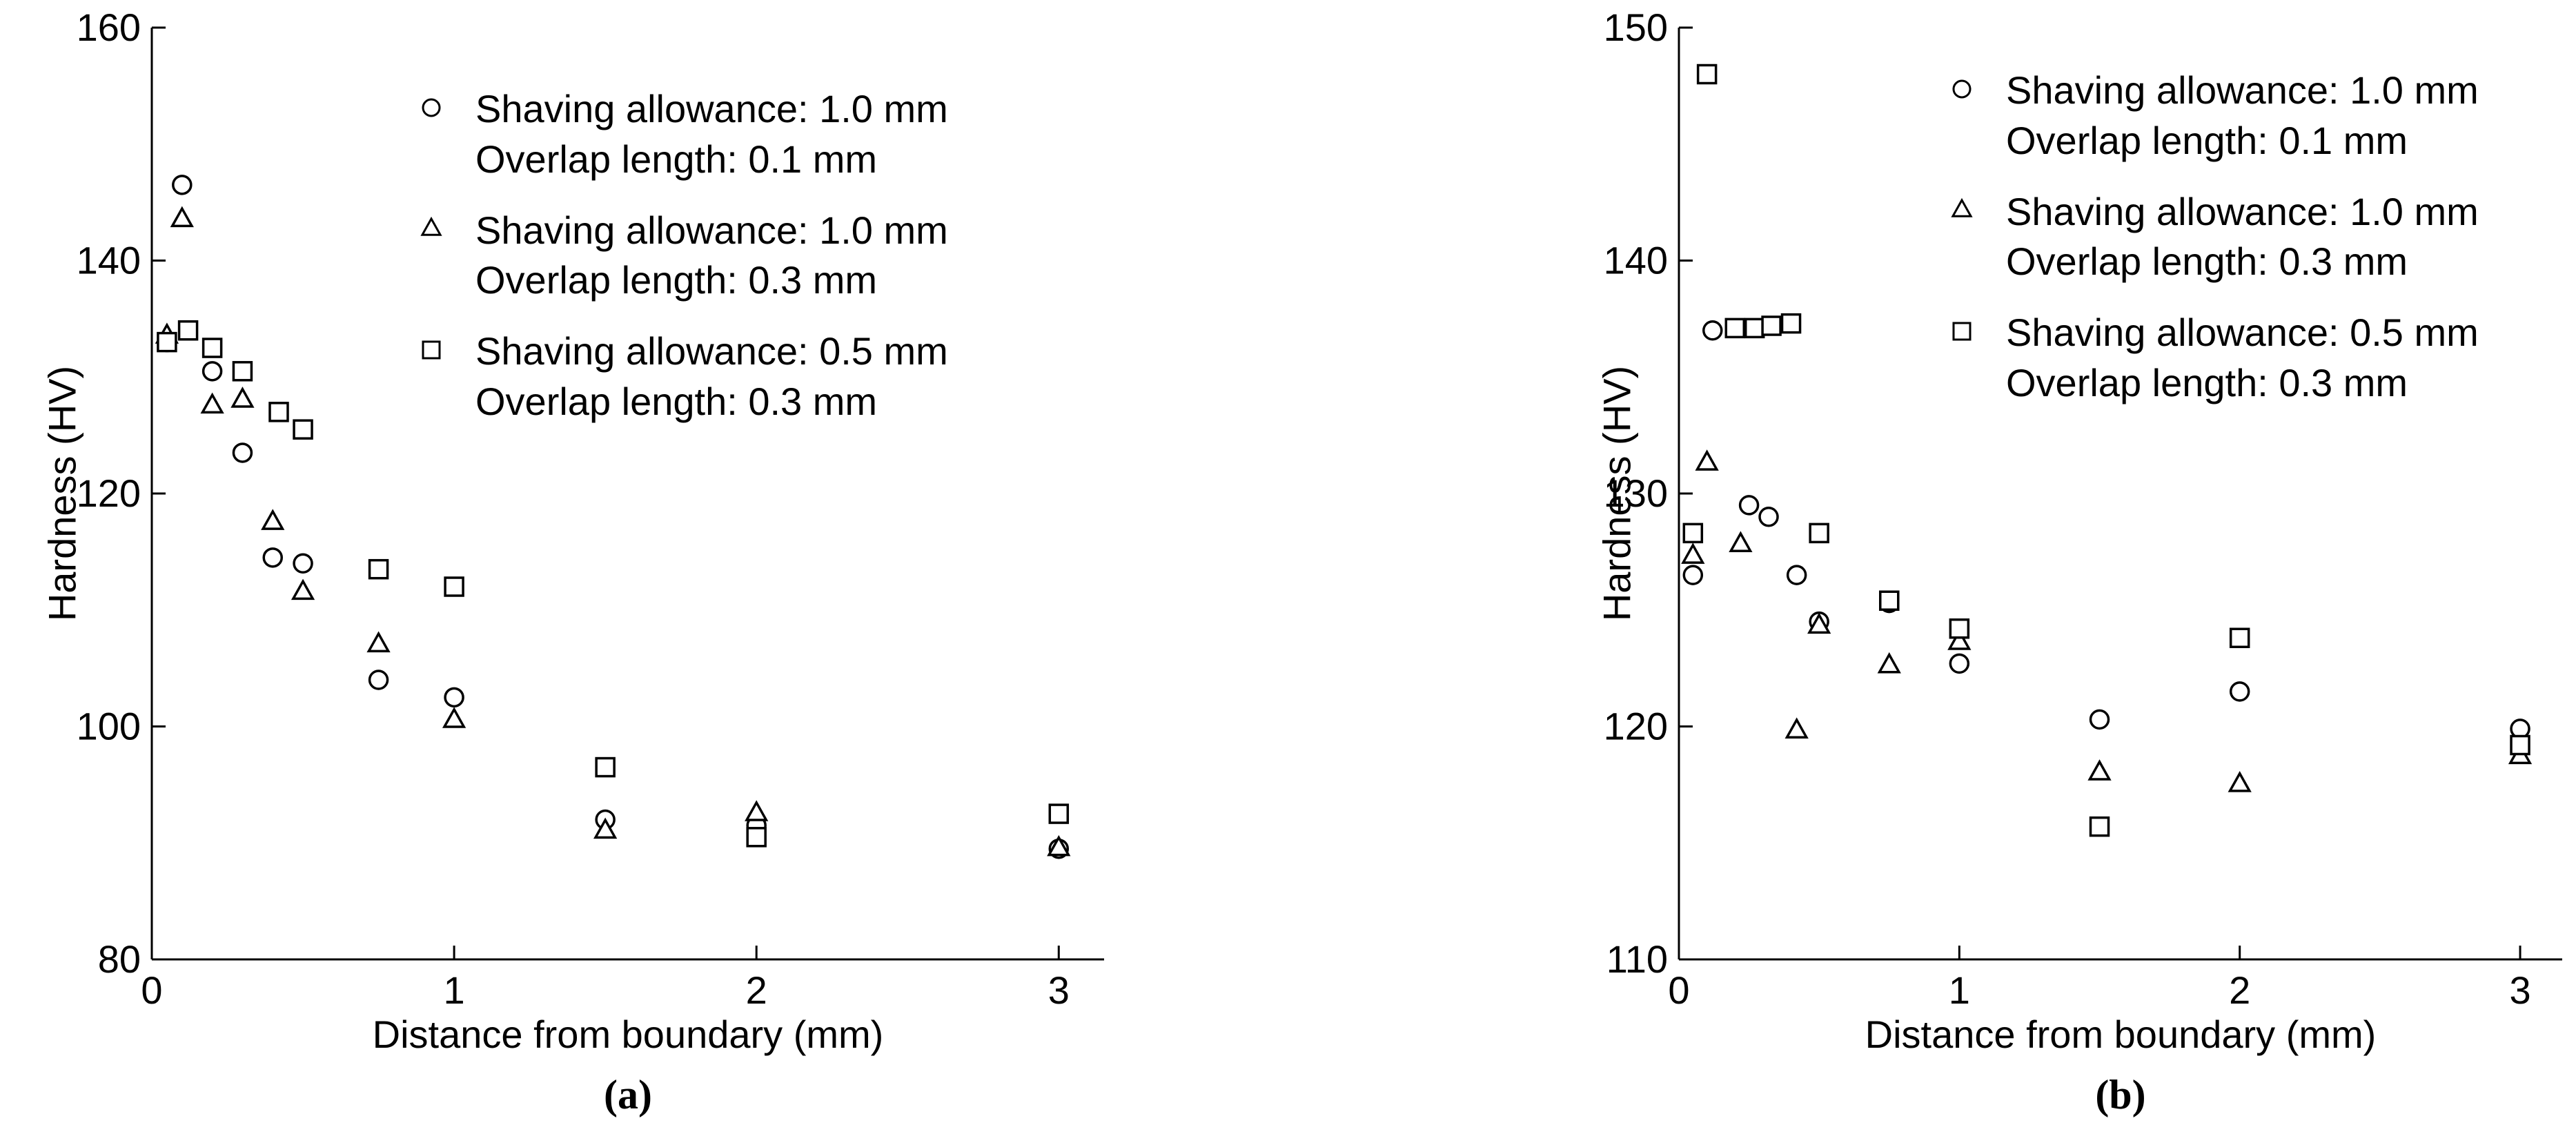 This screenshot has width=2576, height=1143. I want to click on x-tick-label: 3, so click(2519, 990).